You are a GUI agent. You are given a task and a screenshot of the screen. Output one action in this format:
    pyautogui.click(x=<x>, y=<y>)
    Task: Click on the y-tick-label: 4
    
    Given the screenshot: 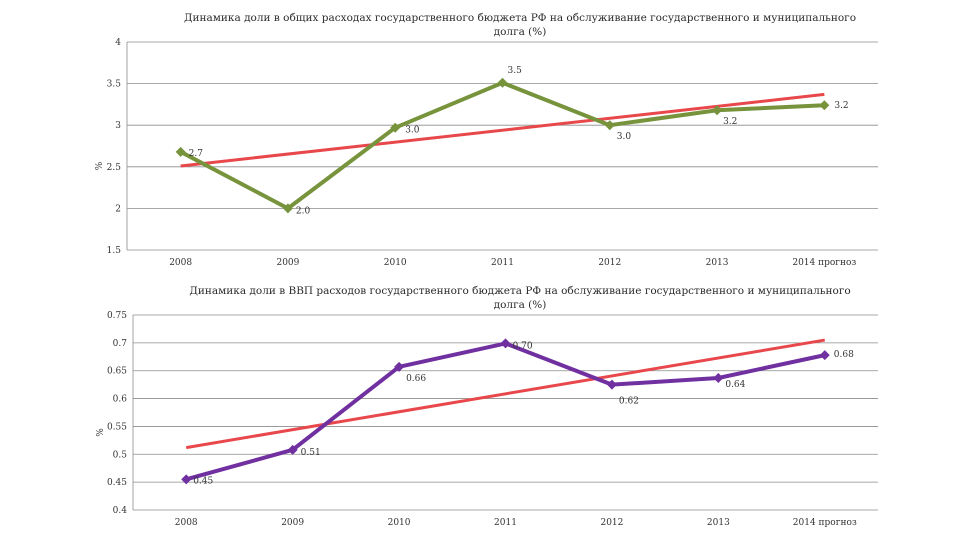 What is the action you would take?
    pyautogui.click(x=118, y=43)
    